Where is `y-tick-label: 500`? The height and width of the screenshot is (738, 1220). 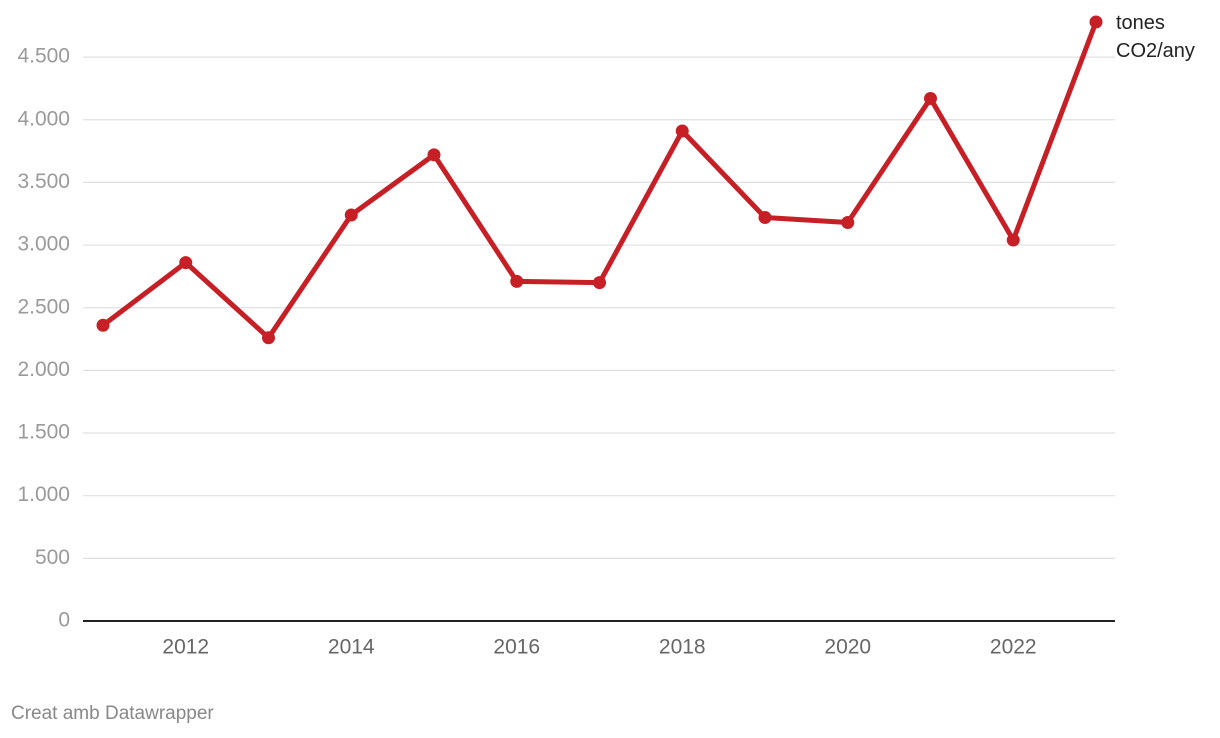
y-tick-label: 500 is located at coordinates (52, 557).